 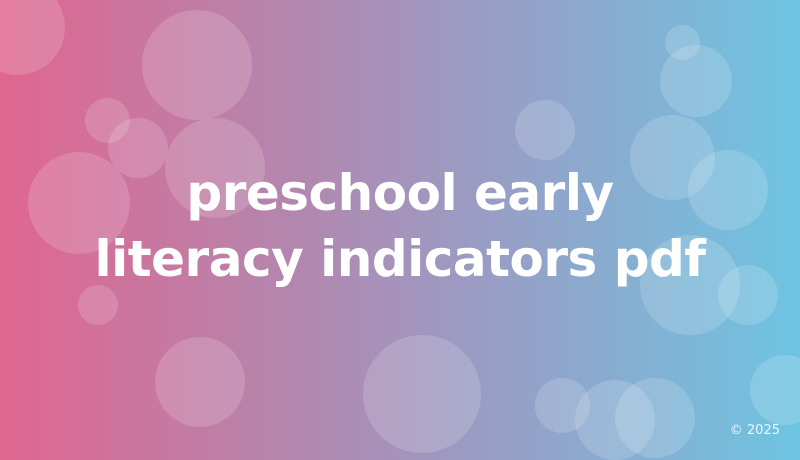 I want to click on copyright-text: © 2025, so click(x=754, y=430).